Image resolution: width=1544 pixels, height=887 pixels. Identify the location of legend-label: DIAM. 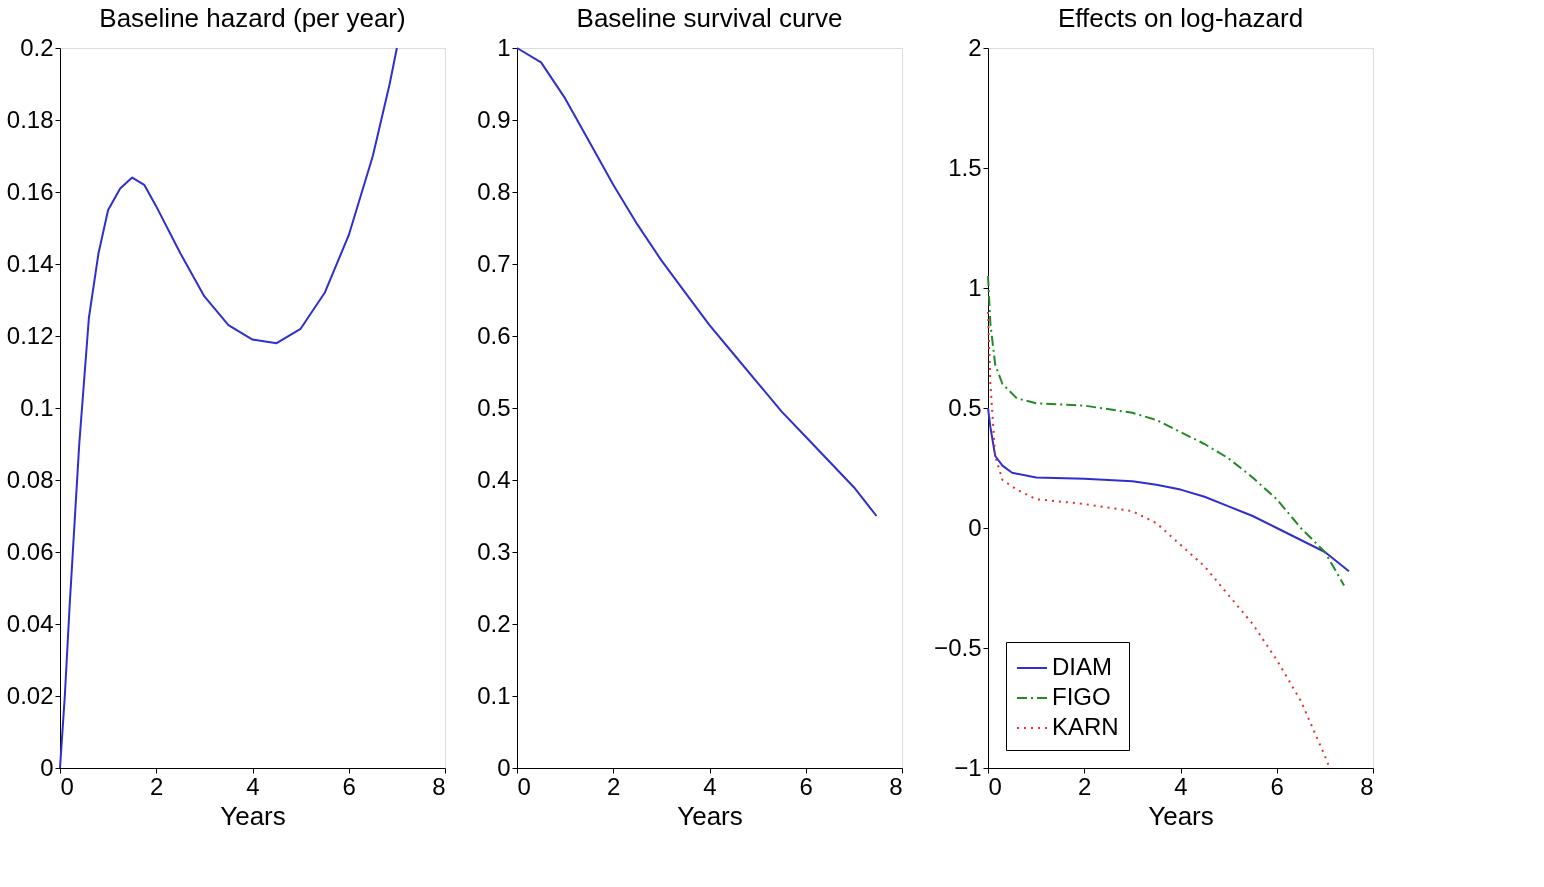
(1082, 666).